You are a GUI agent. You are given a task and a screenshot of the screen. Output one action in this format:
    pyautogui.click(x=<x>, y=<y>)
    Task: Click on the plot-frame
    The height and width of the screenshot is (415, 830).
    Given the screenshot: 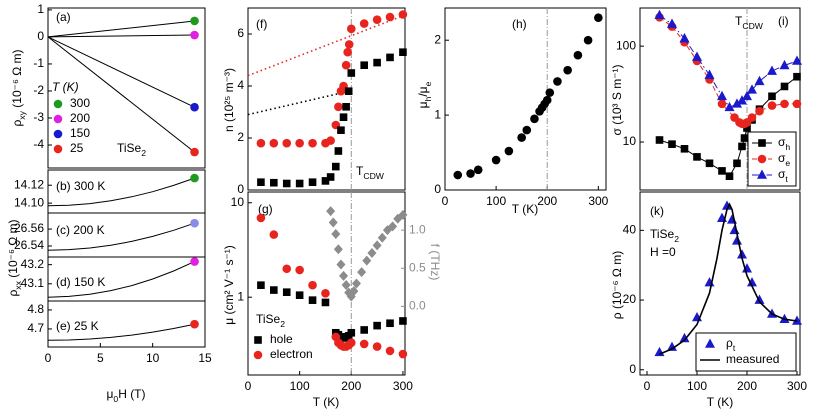 What is the action you would take?
    pyautogui.click(x=720, y=99)
    